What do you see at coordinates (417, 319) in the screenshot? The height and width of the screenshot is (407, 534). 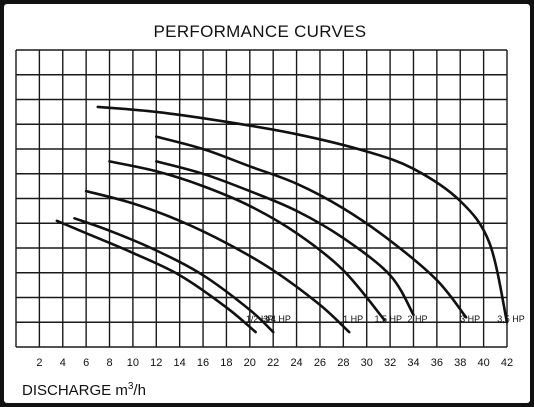 I see `series-label-4: 2 HP` at bounding box center [417, 319].